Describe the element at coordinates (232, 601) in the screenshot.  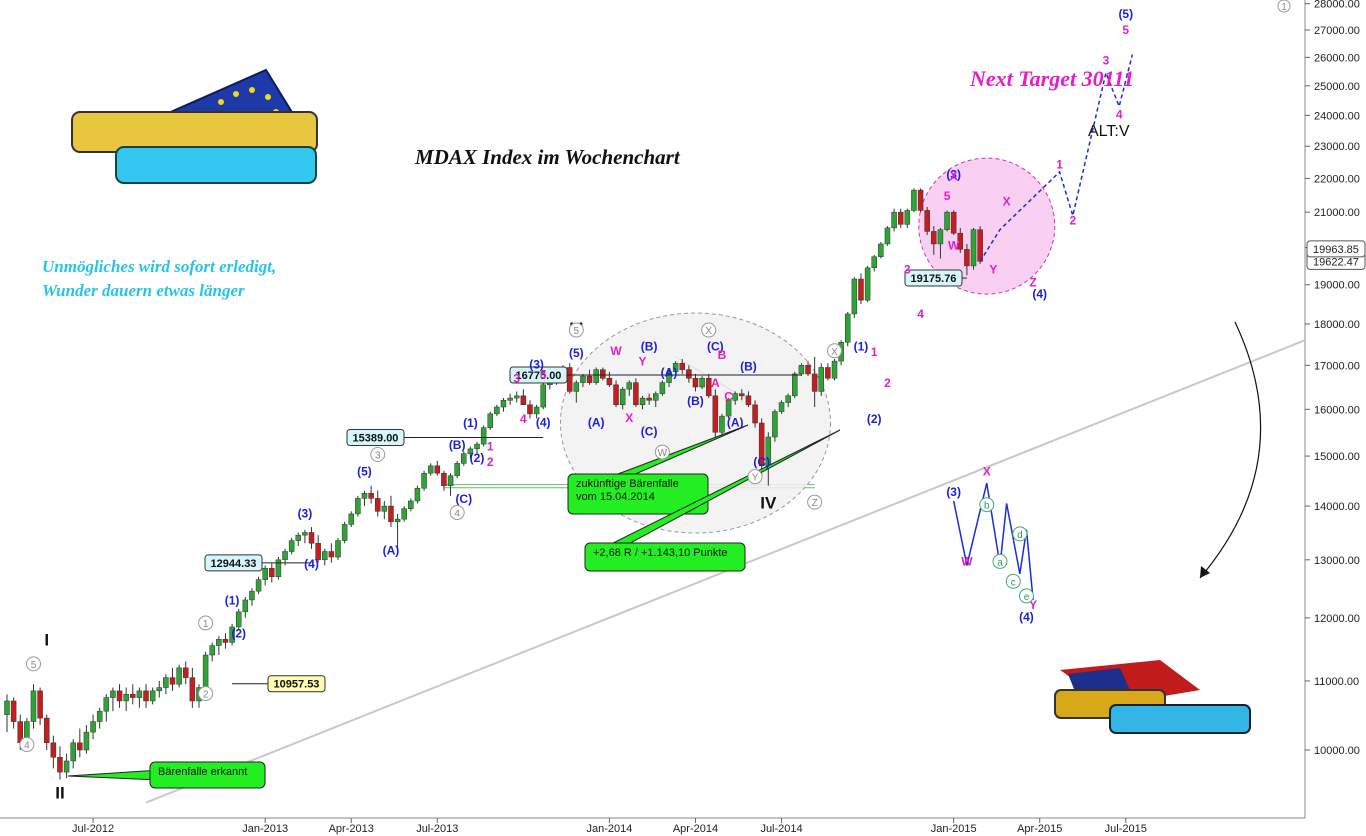
I see `wave-label-intermediate: (1)` at that location.